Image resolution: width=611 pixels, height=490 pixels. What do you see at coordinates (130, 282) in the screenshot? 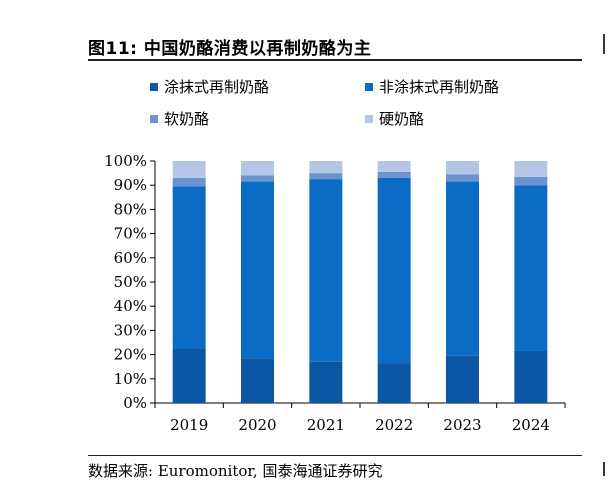
I see `y-tick-label: 50%` at bounding box center [130, 282].